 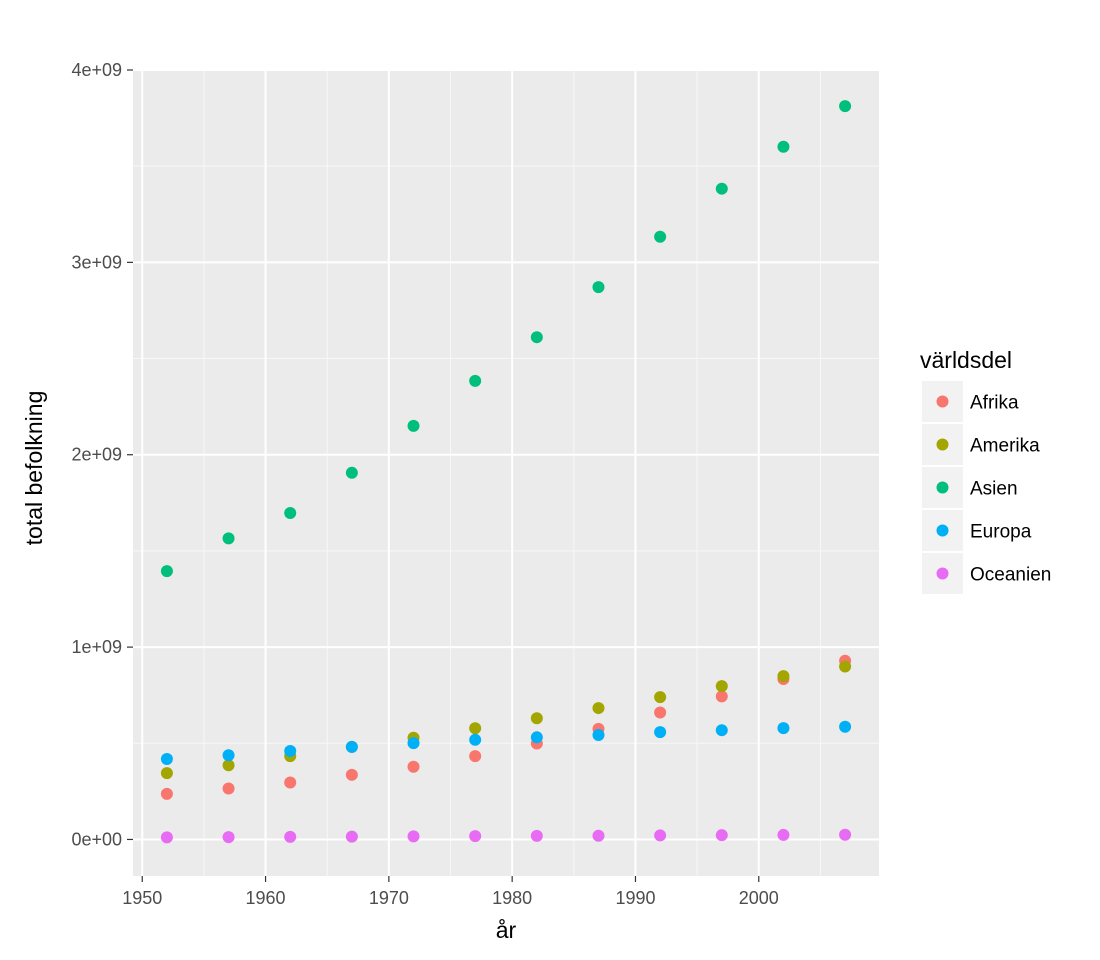 What do you see at coordinates (512, 898) in the screenshot?
I see `x-tick-label: 1980` at bounding box center [512, 898].